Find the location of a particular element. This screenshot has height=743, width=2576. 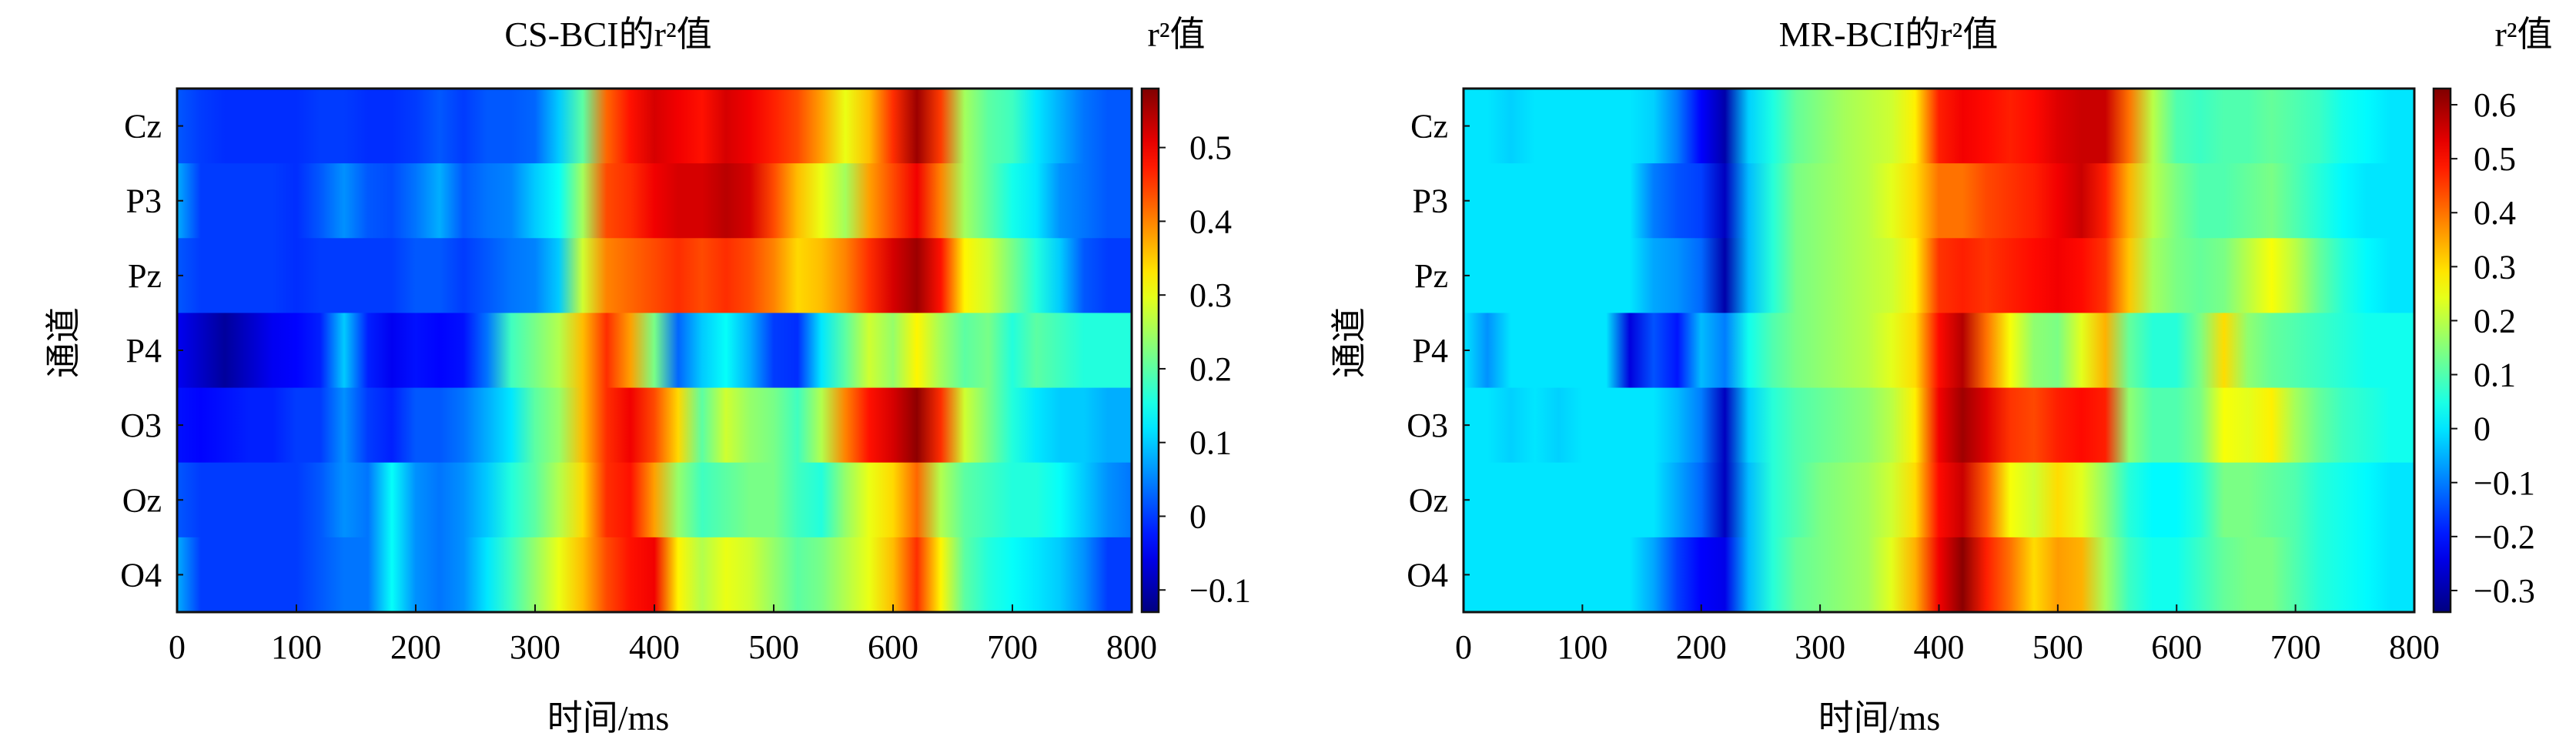

colorbar-tick-label: −0.3 is located at coordinates (2504, 591).